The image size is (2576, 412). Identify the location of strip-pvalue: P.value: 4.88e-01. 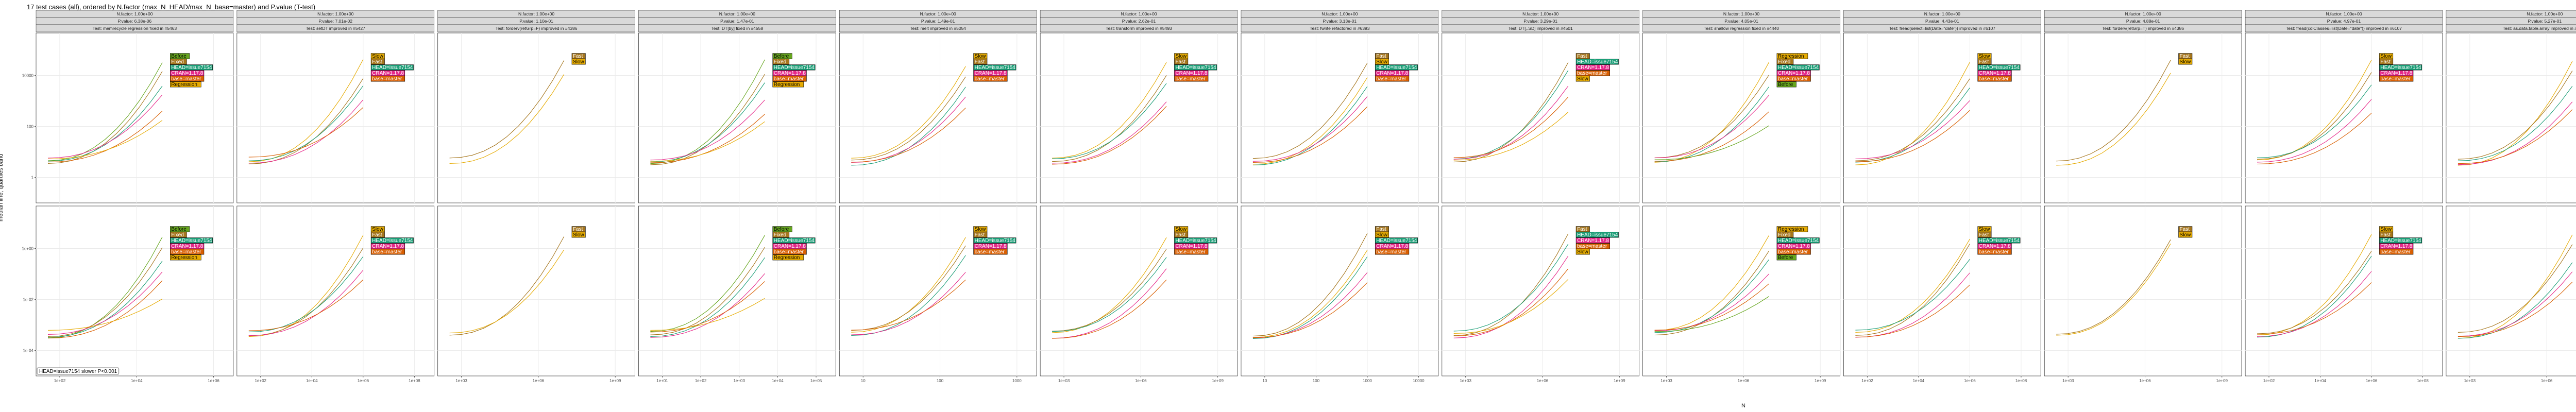
(2143, 21).